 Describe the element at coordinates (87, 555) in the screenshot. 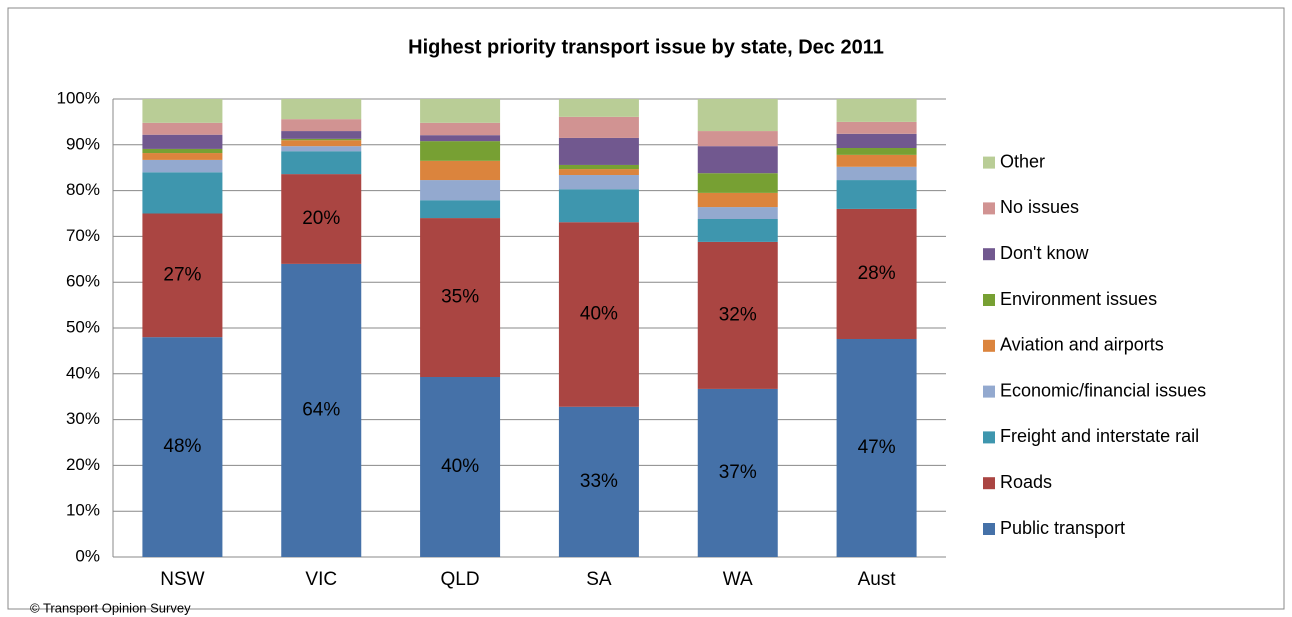

I see `y-tick-label: 0%` at that location.